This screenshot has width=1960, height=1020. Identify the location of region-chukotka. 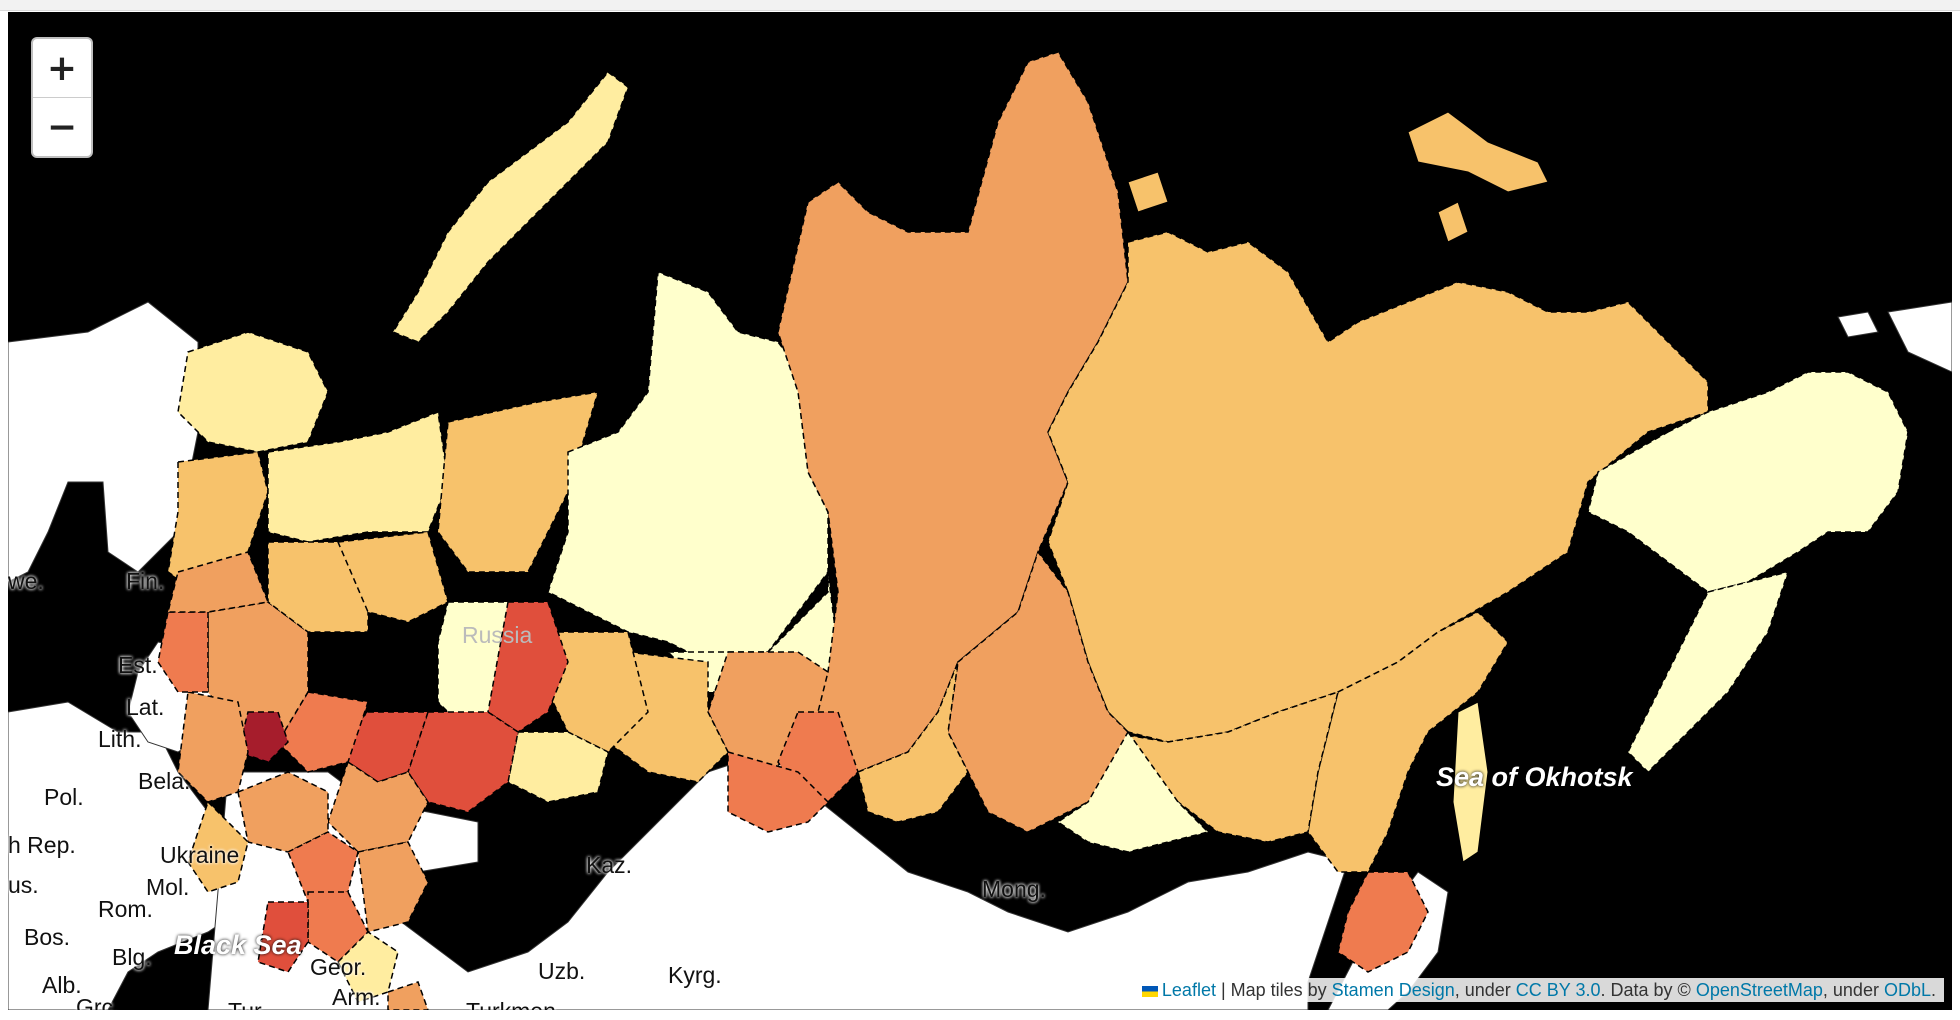
(1748, 482).